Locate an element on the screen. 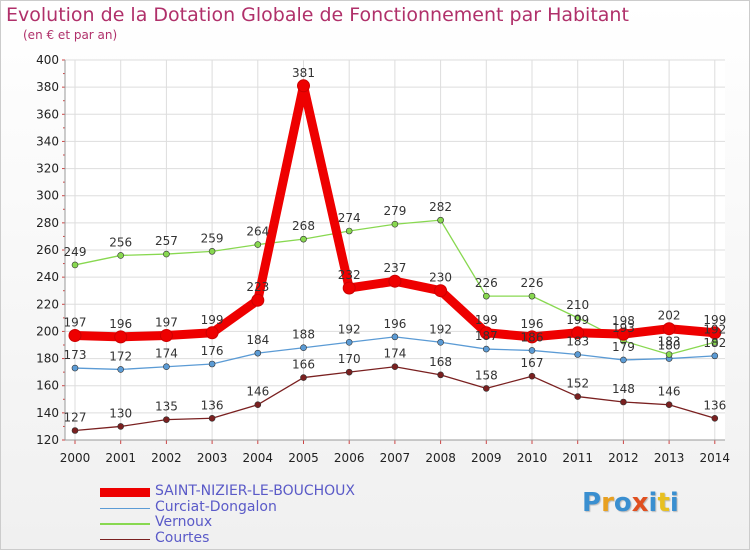 Image resolution: width=750 pixels, height=550 pixels. legend-swatch is located at coordinates (125, 524).